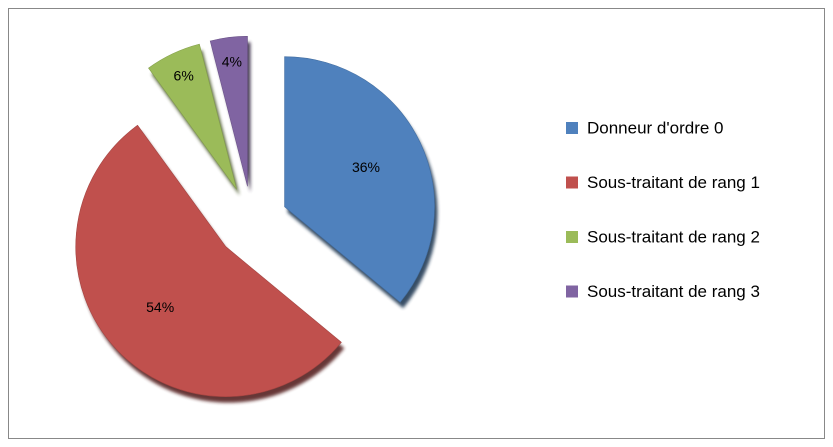 This screenshot has height=447, width=833. What do you see at coordinates (673, 291) in the screenshot?
I see `legend-label: Sous-traitant de rang 3` at bounding box center [673, 291].